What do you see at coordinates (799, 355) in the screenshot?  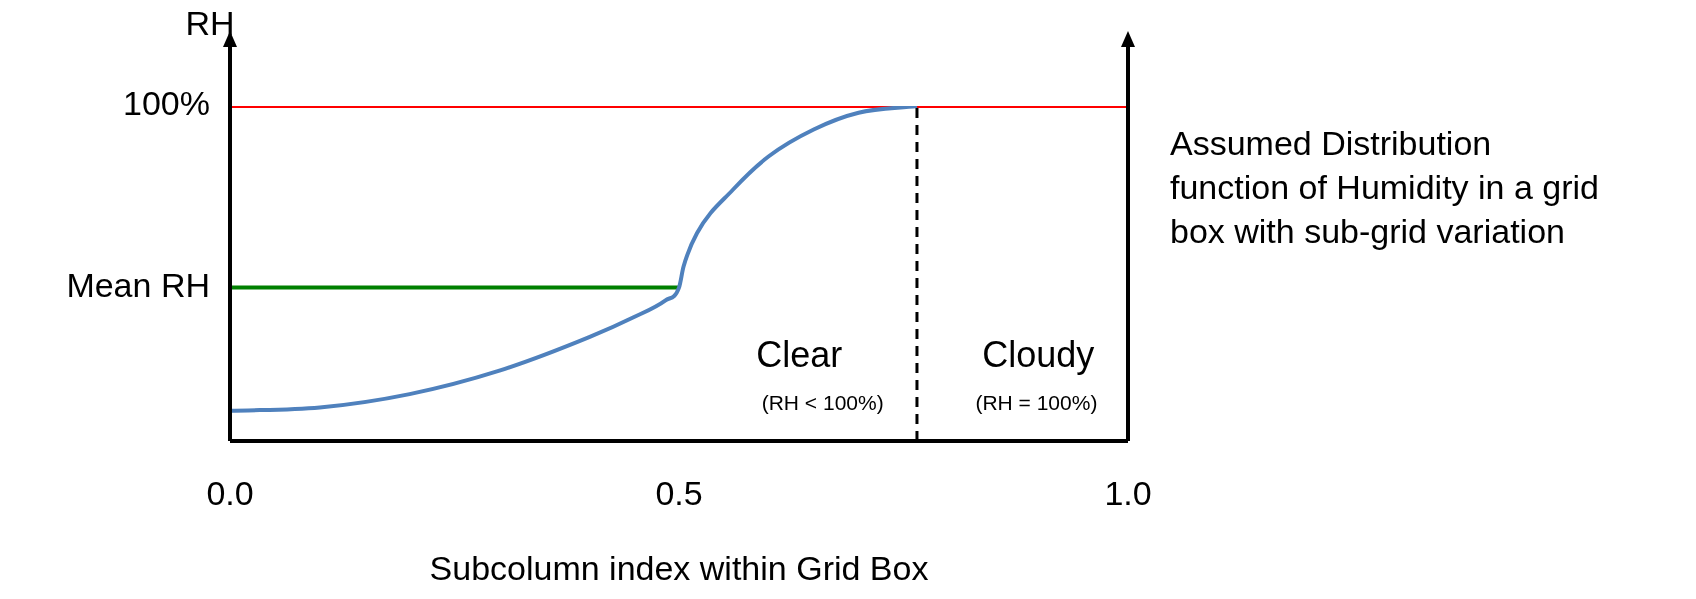 I see `annotation: Clear` at bounding box center [799, 355].